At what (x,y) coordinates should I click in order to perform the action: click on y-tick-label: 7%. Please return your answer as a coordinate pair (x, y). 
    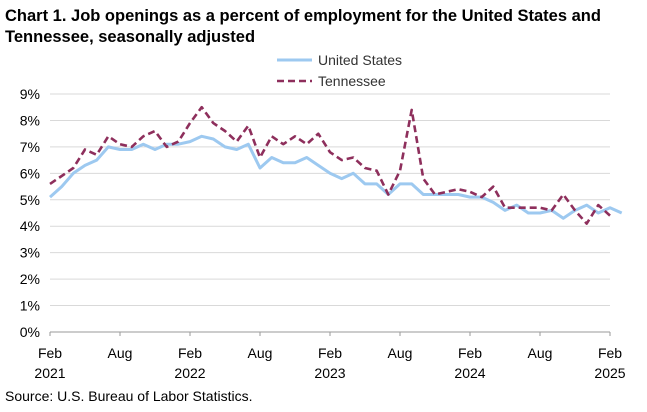
    Looking at the image, I should click on (30, 147).